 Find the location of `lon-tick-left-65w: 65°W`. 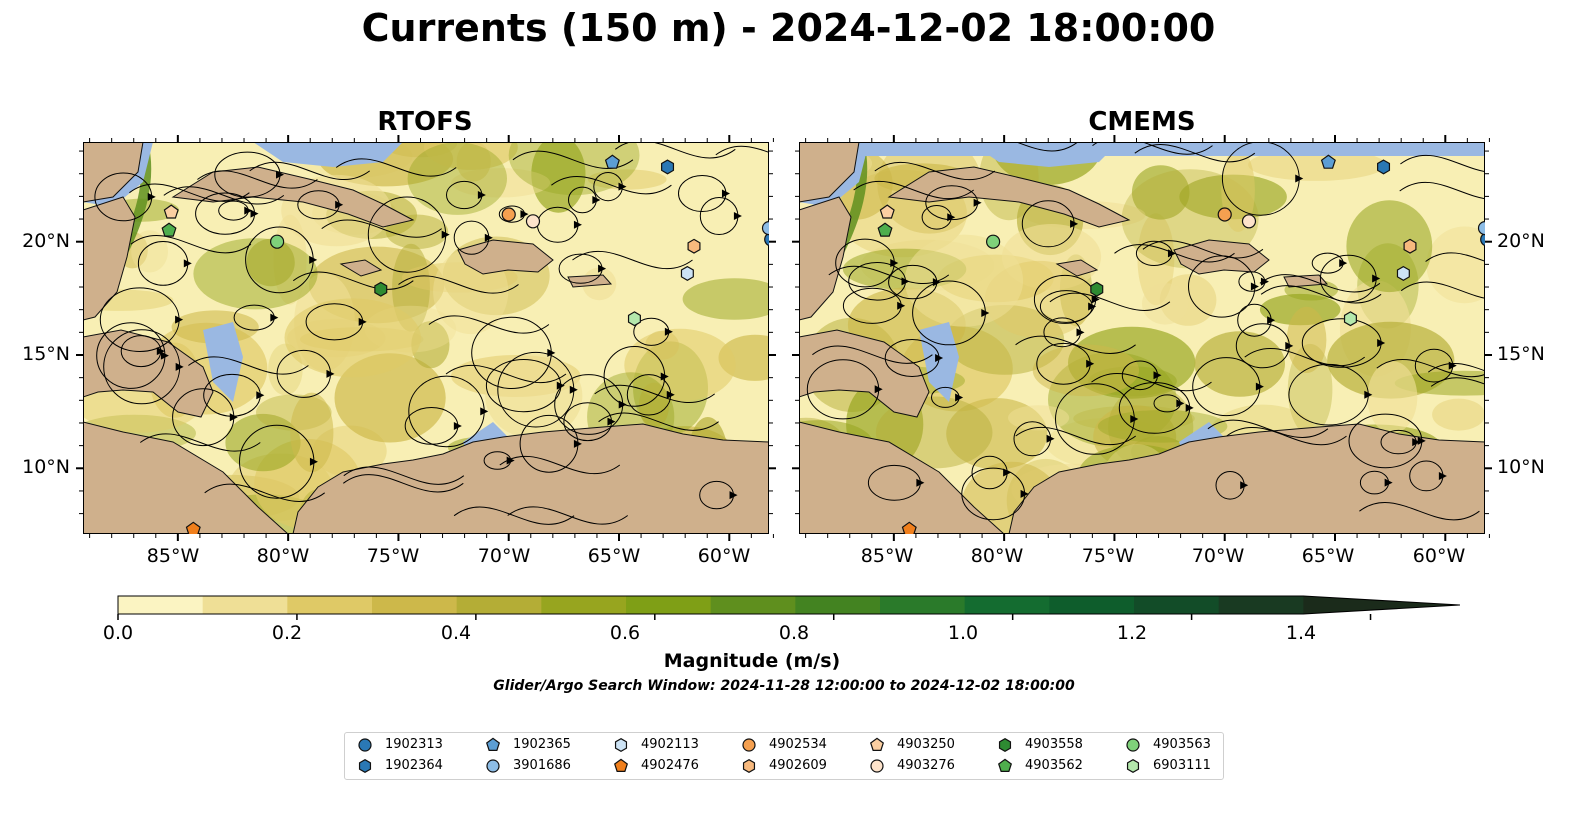

lon-tick-left-65w: 65°W is located at coordinates (614, 556).